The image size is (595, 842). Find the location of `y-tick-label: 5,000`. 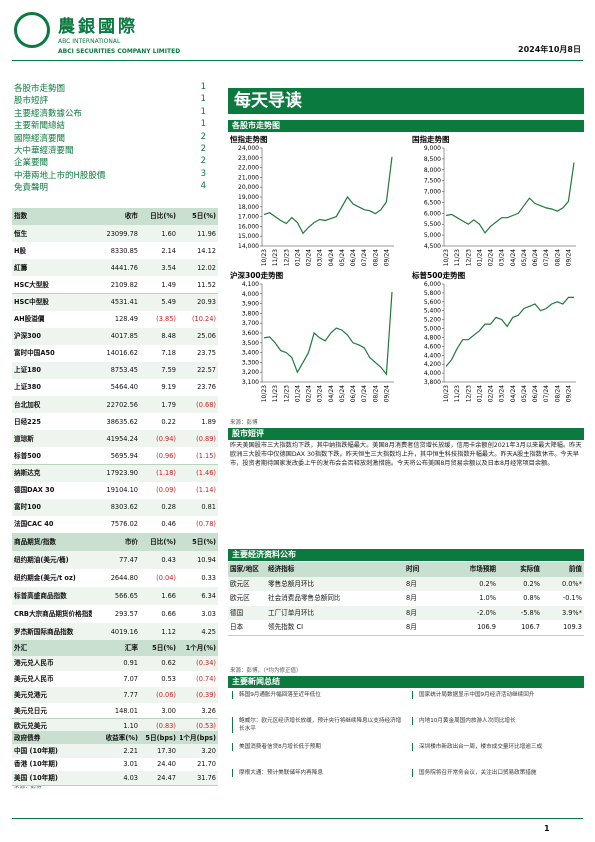

y-tick-label: 5,000 is located at coordinates (432, 329).